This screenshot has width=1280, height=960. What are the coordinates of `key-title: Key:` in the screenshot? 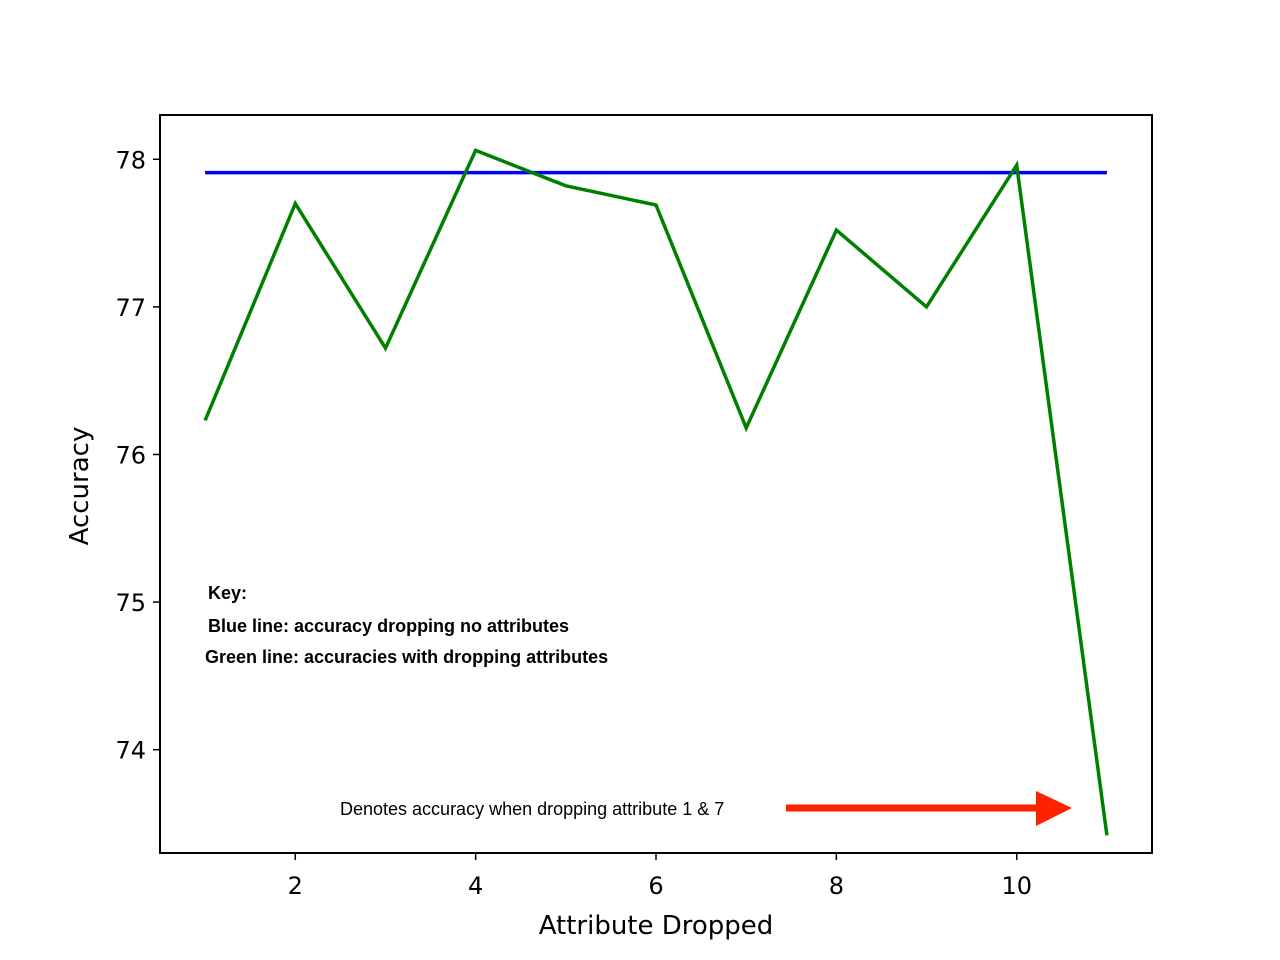 It's located at (227, 593).